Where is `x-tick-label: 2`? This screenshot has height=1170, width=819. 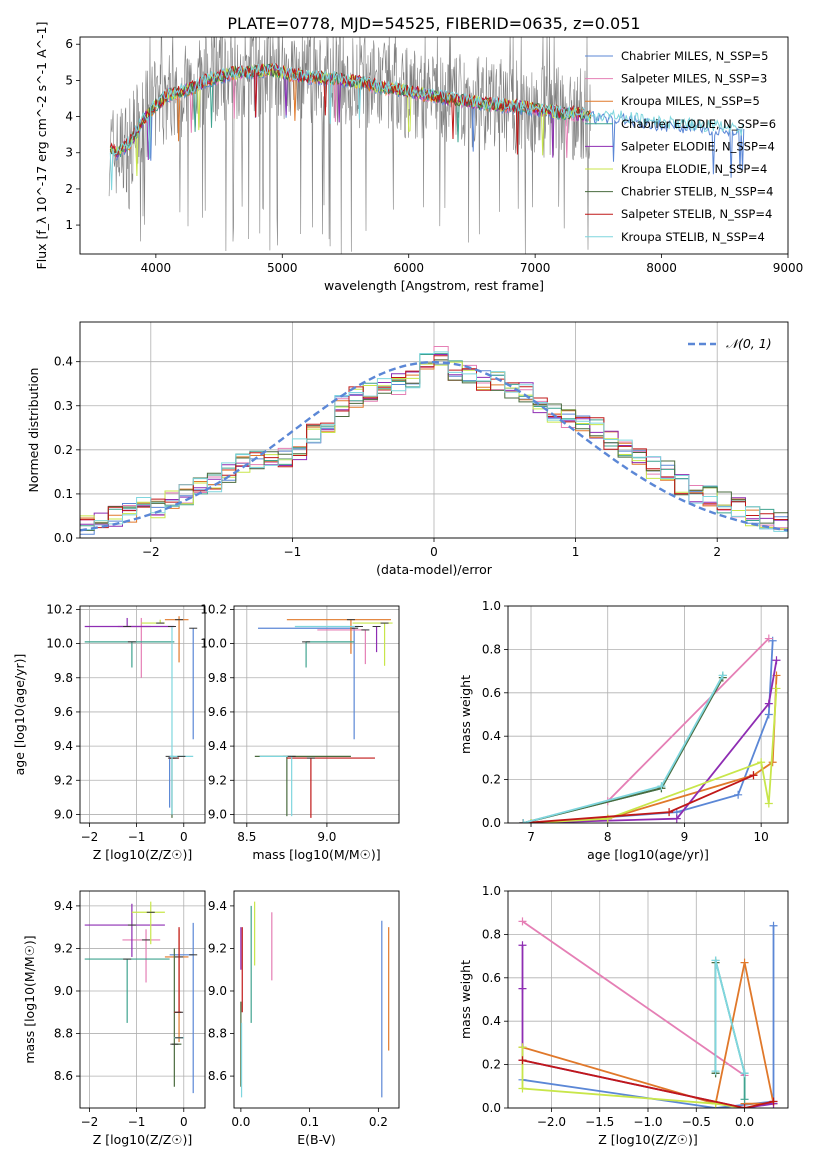
x-tick-label: 2 is located at coordinates (717, 552).